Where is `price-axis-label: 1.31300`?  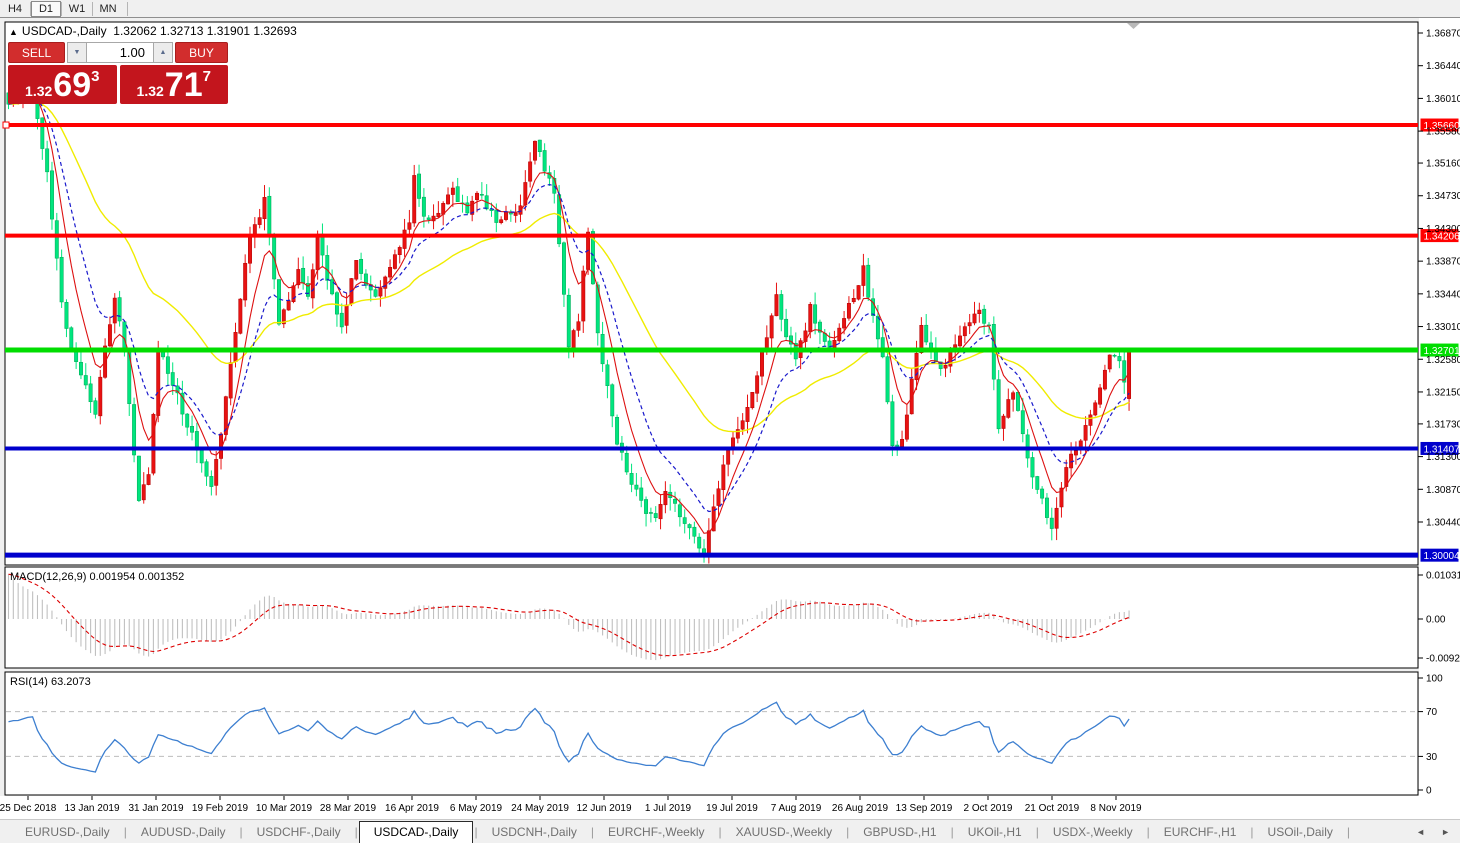 price-axis-label: 1.31300 is located at coordinates (1443, 457).